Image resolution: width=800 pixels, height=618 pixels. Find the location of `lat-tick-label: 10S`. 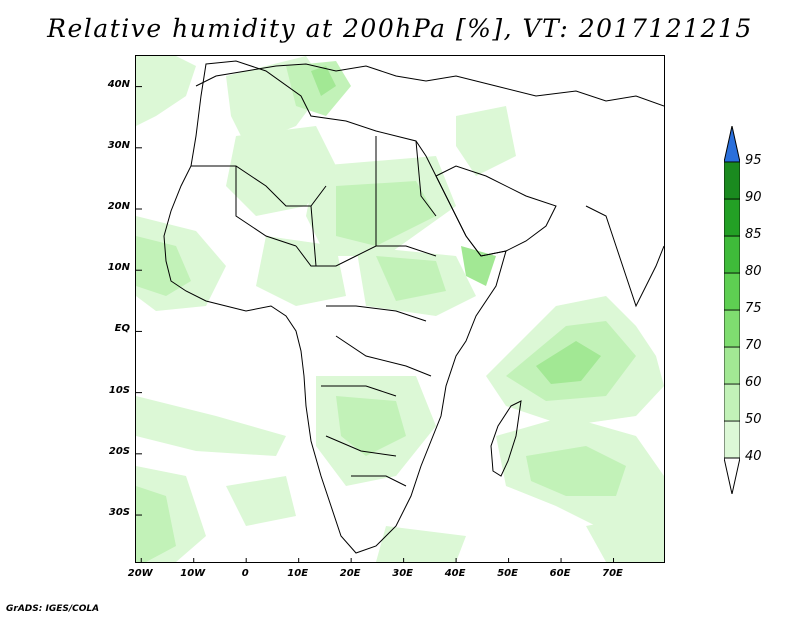

lat-tick-label: 10S is located at coordinates (119, 390).